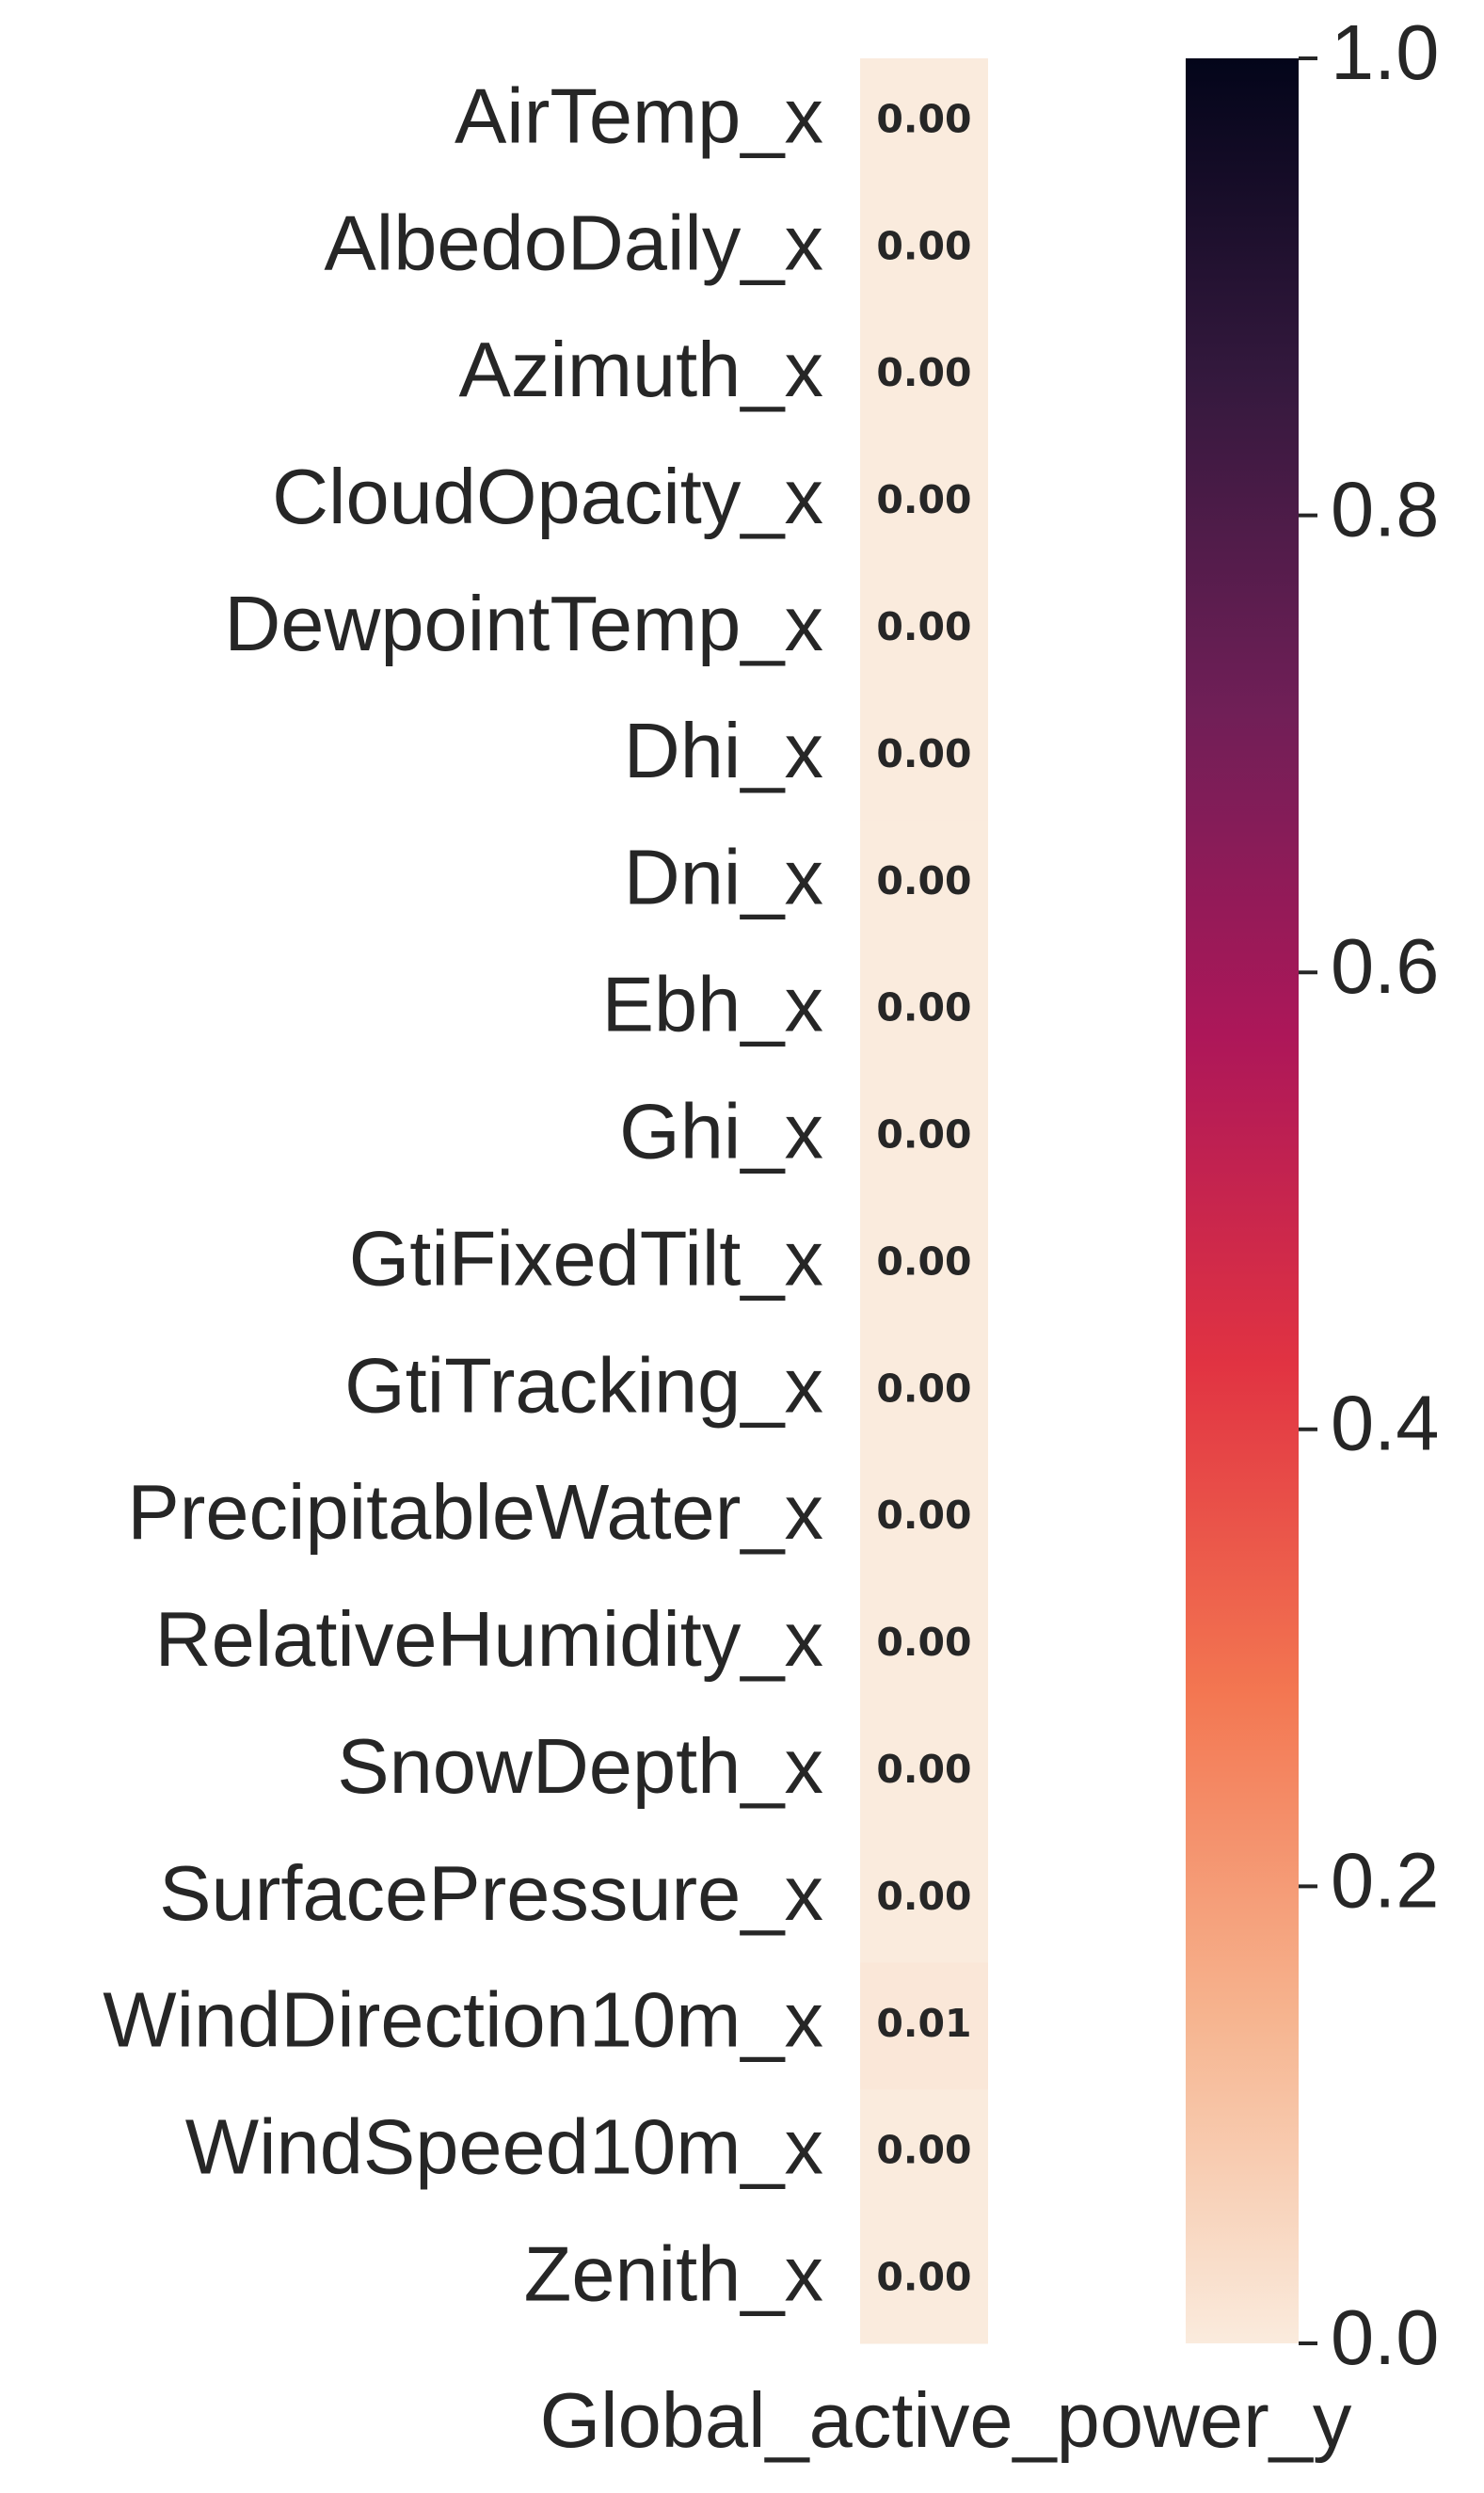 The image size is (1484, 2493). Describe the element at coordinates (586, 1258) in the screenshot. I see `row-tick-label: GtiFixedTilt_x` at that location.